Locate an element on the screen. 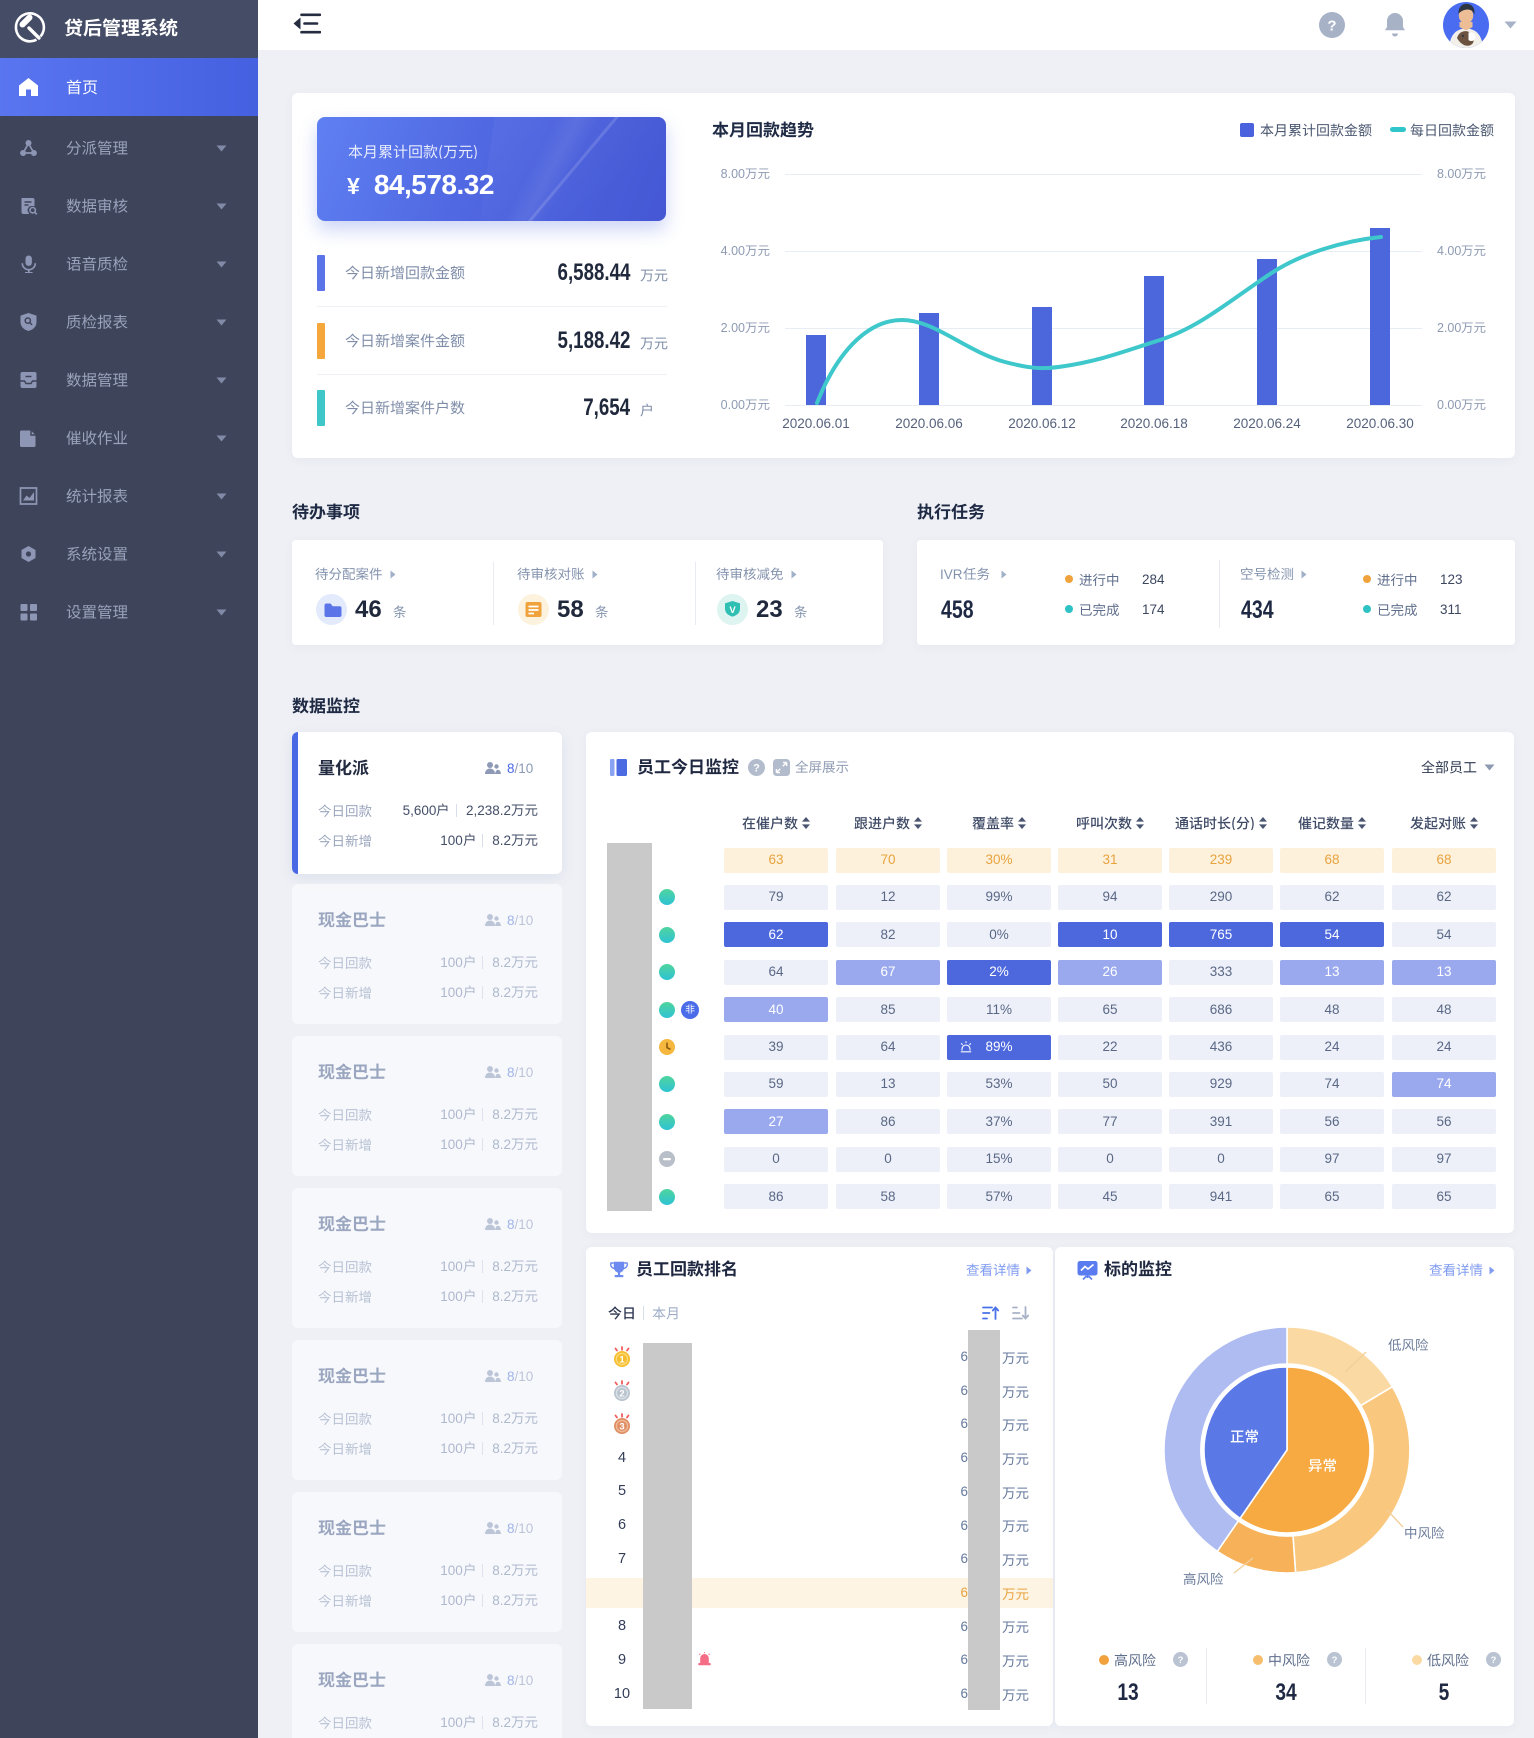 The height and width of the screenshot is (1738, 1534). svg-text: 3 is located at coordinates (621, 1427).